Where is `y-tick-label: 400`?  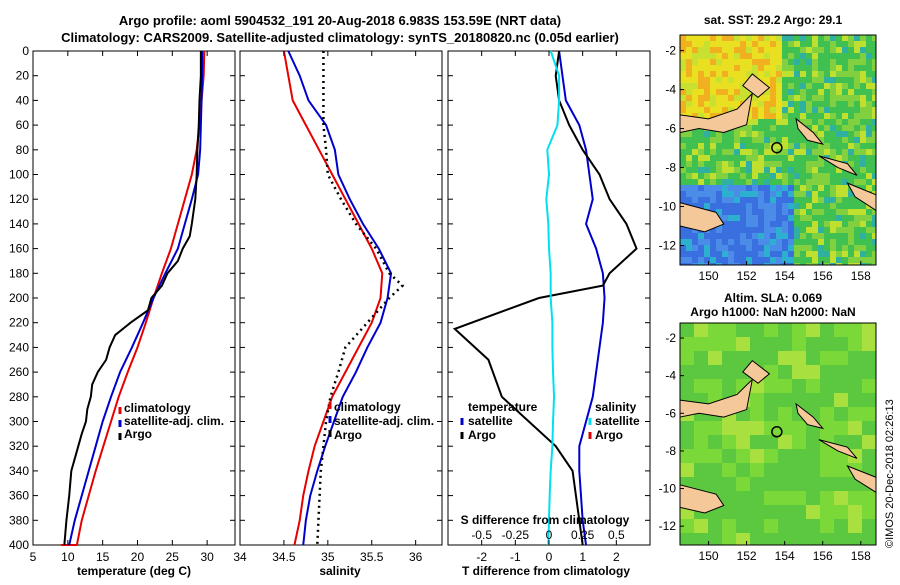
y-tick-label: 400 is located at coordinates (19, 545).